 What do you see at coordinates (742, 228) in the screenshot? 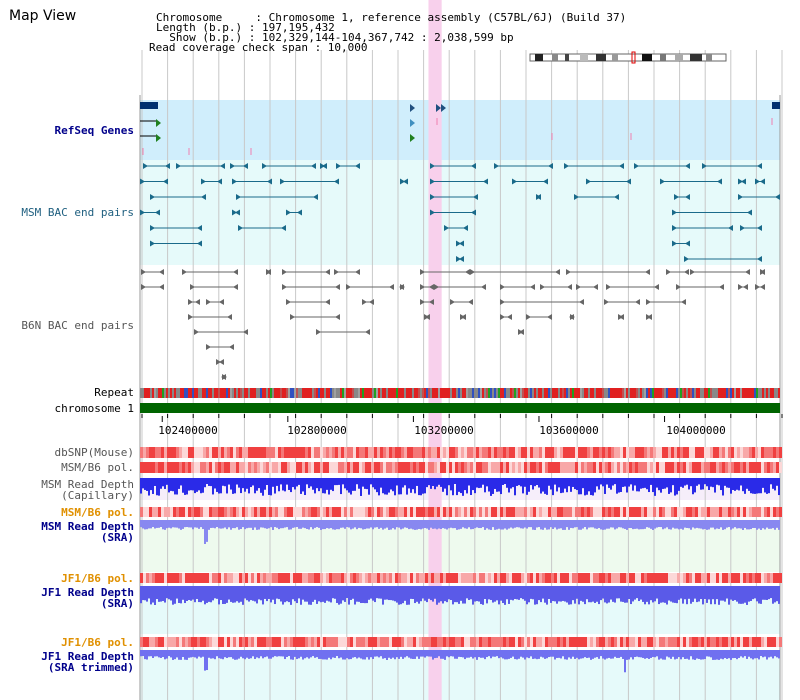
I see `msm-bac-pair-end` at bounding box center [742, 228].